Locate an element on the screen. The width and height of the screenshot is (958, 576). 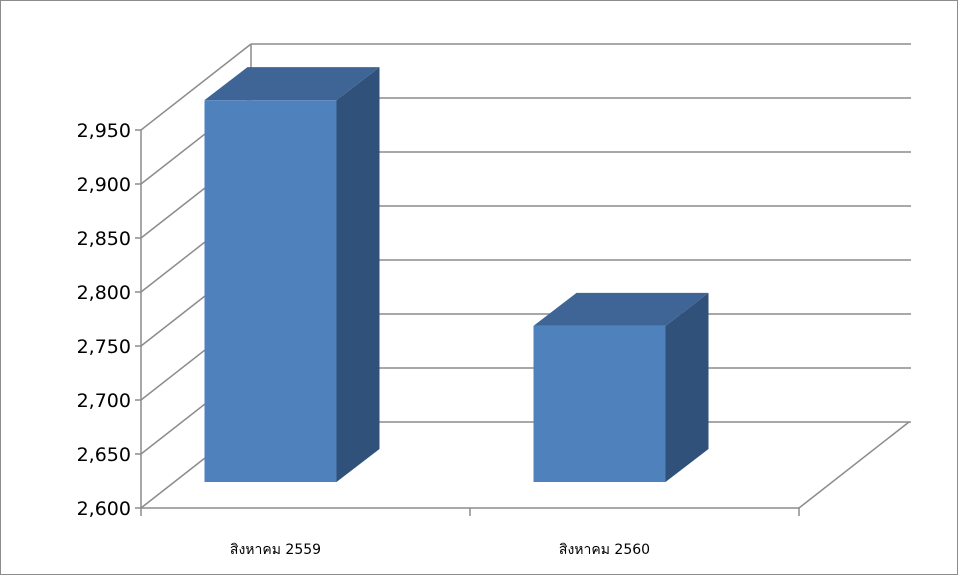
y-tick-label: 2,650 is located at coordinates (104, 455).